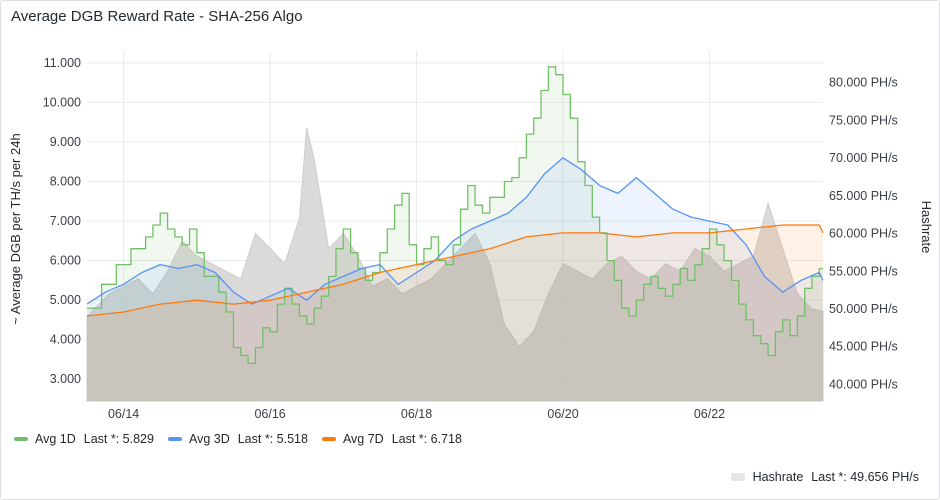 The height and width of the screenshot is (500, 940). What do you see at coordinates (709, 414) in the screenshot?
I see `x-tick-label: 06/22` at bounding box center [709, 414].